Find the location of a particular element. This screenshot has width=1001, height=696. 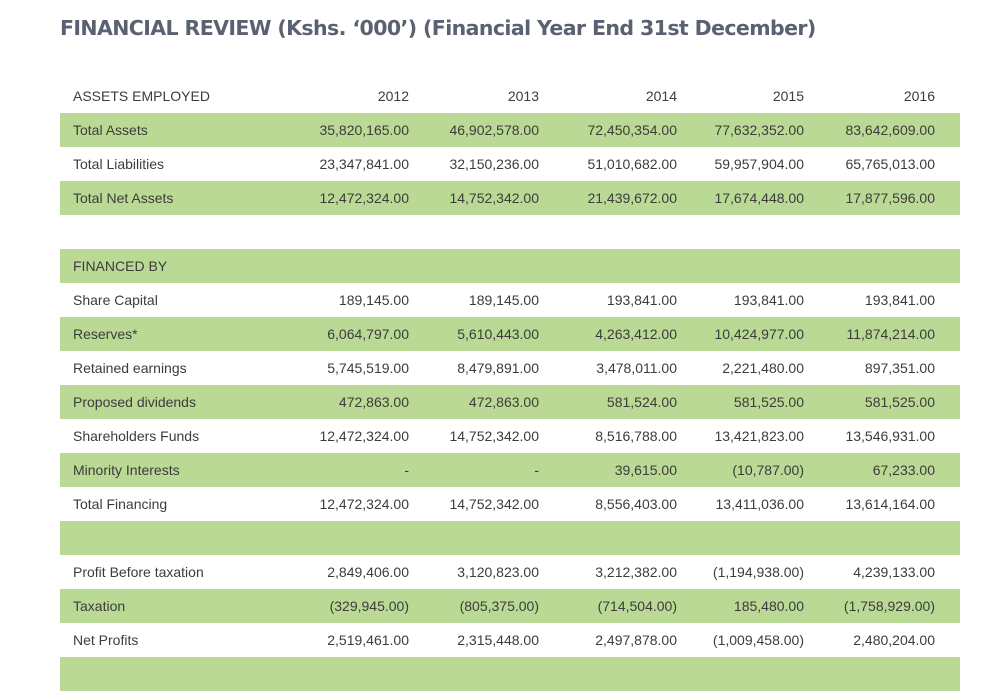

value-cell: 13,614,164.00 is located at coordinates (890, 504).